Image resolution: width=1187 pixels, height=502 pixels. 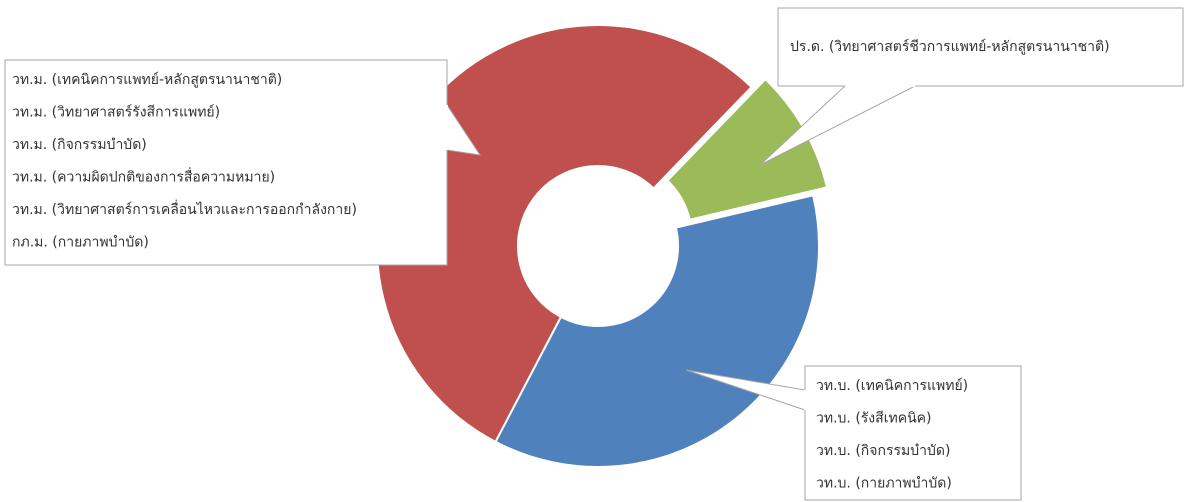 I want to click on data-label: วท.ม. (เทคนิคการแพทย์-หลักสูตรนานาชาติ), so click(x=147, y=79).